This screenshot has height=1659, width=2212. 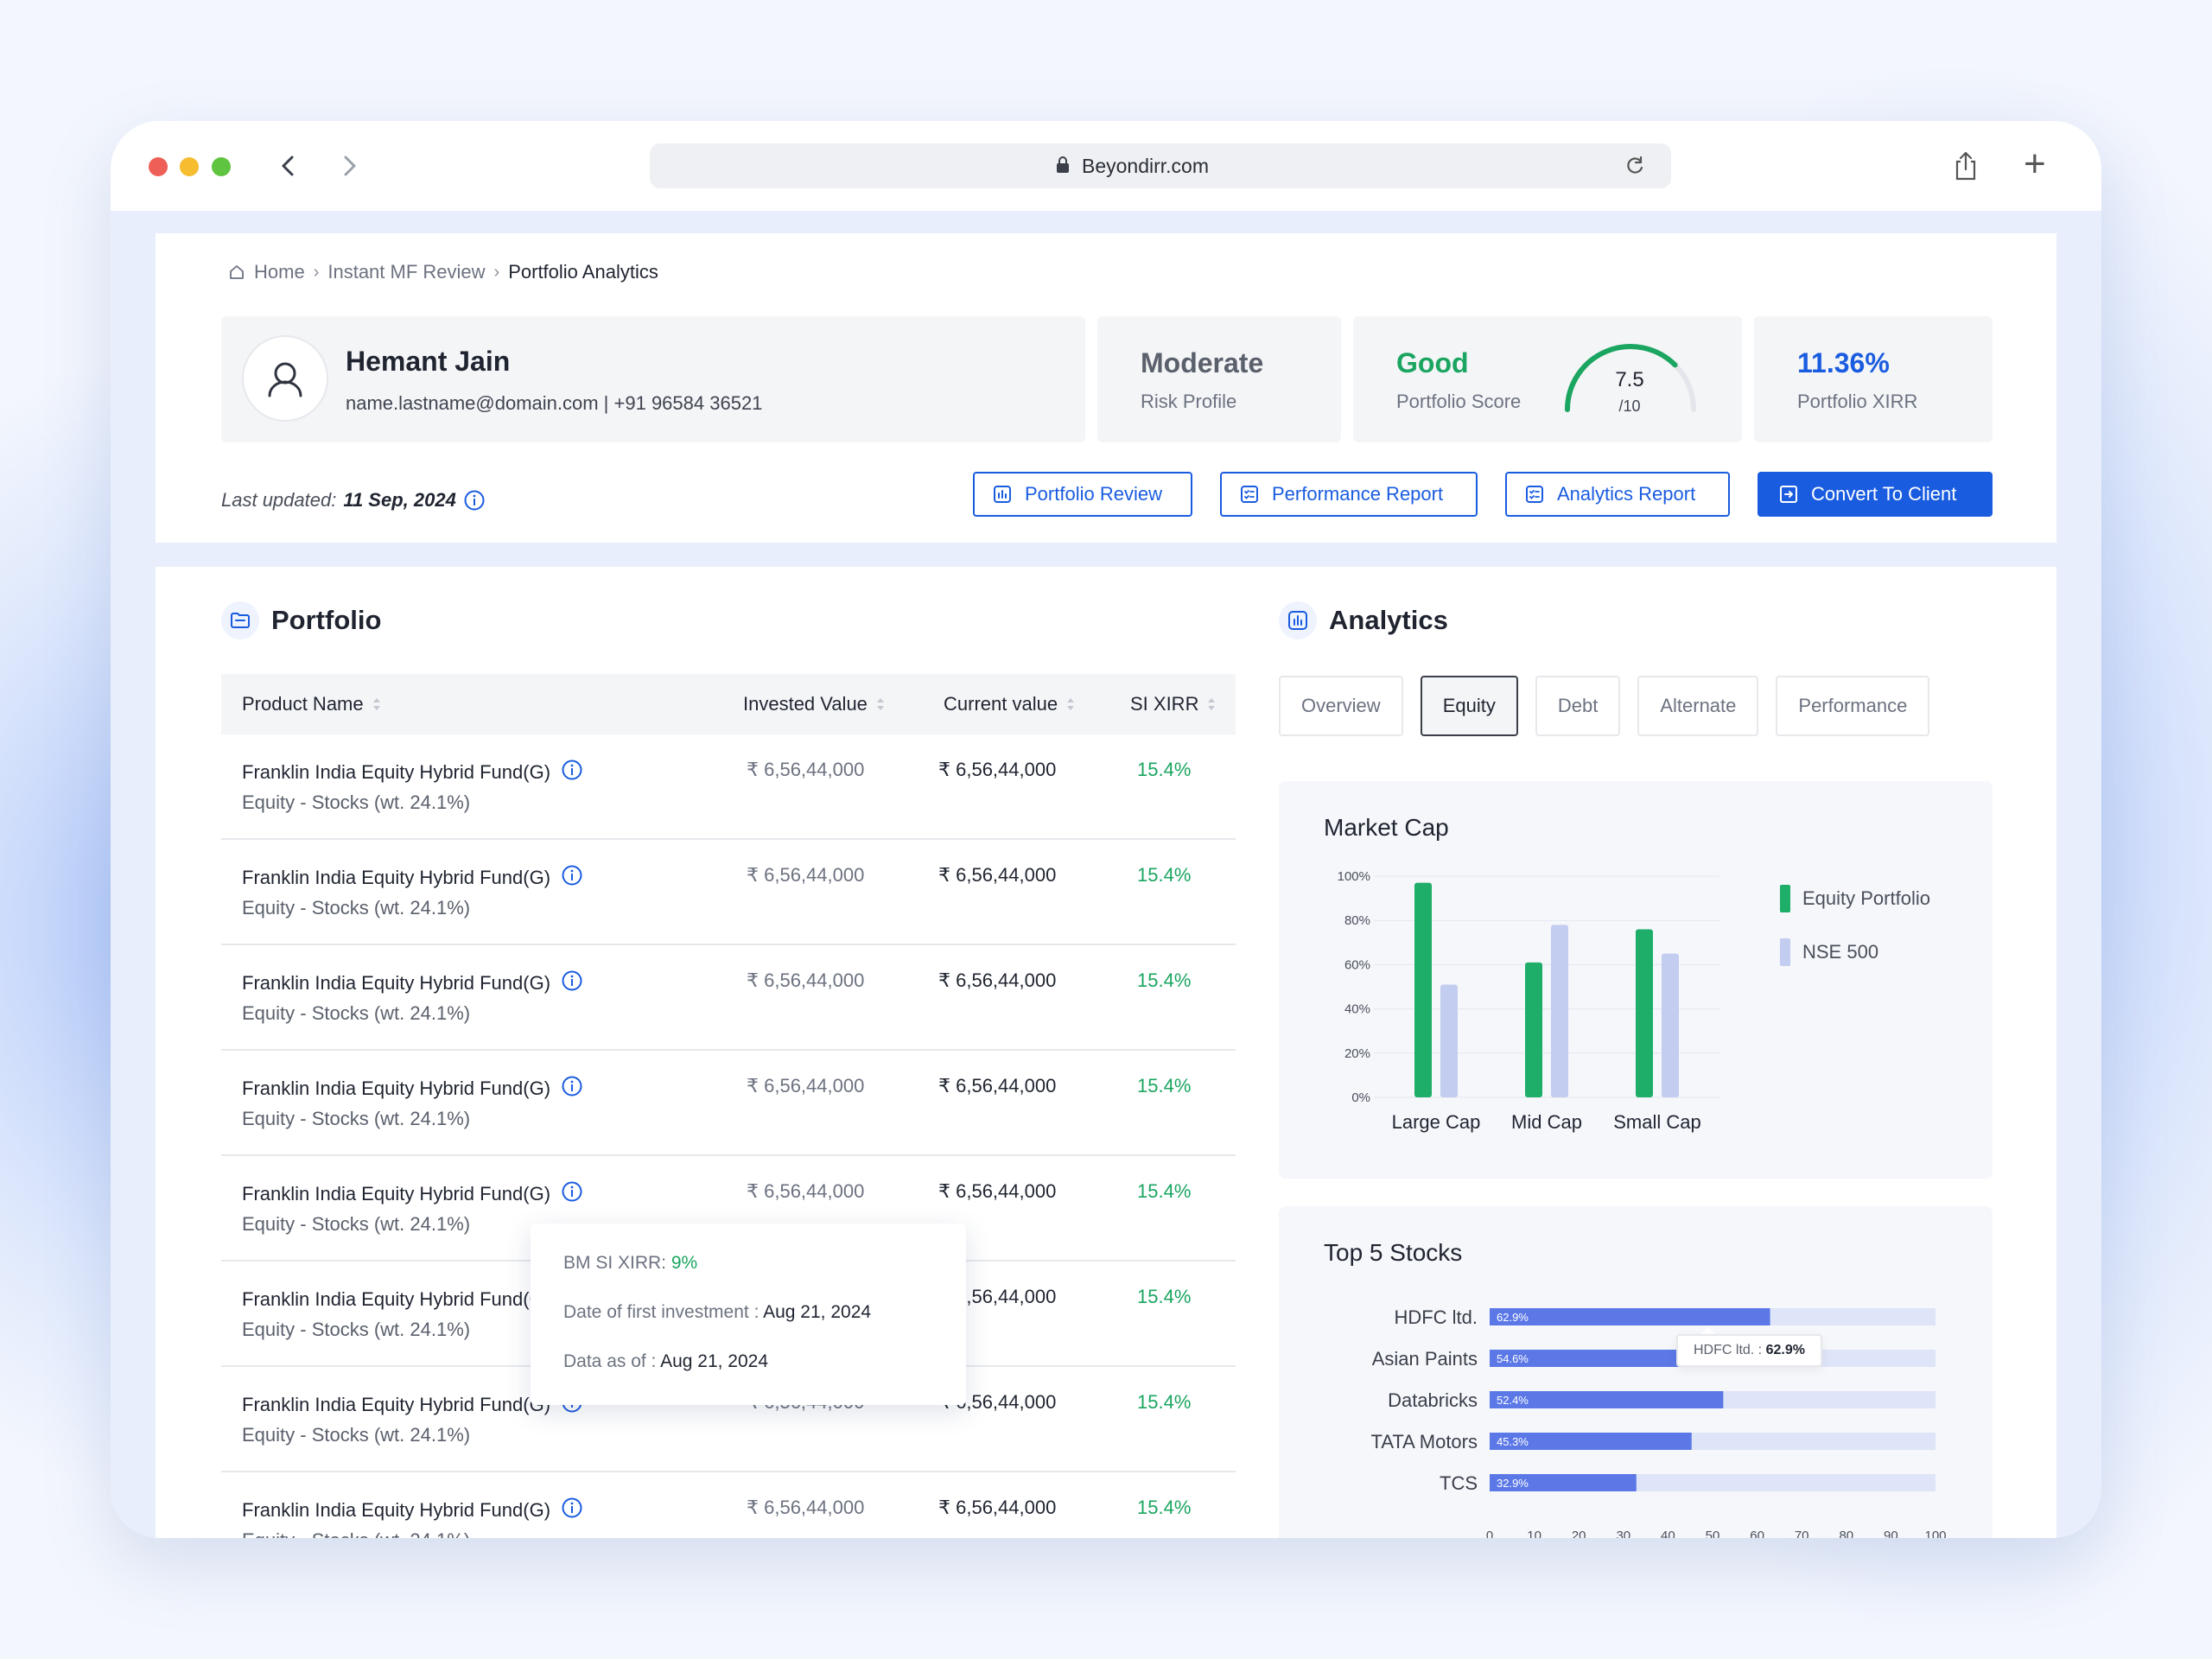 I want to click on address-bar: Beyondirr.com, so click(x=1160, y=165).